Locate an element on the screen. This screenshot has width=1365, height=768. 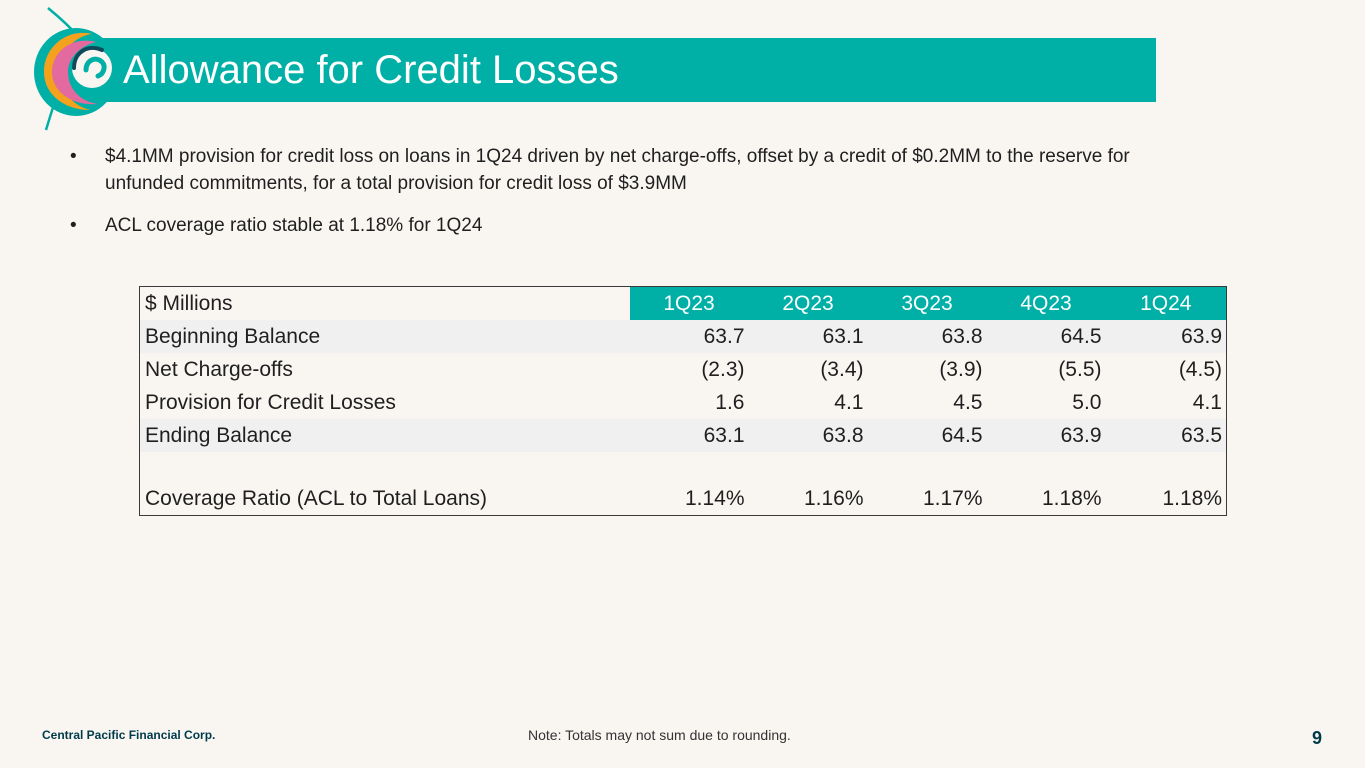
company-name: Central Pacific Financial Corp. is located at coordinates (129, 735).